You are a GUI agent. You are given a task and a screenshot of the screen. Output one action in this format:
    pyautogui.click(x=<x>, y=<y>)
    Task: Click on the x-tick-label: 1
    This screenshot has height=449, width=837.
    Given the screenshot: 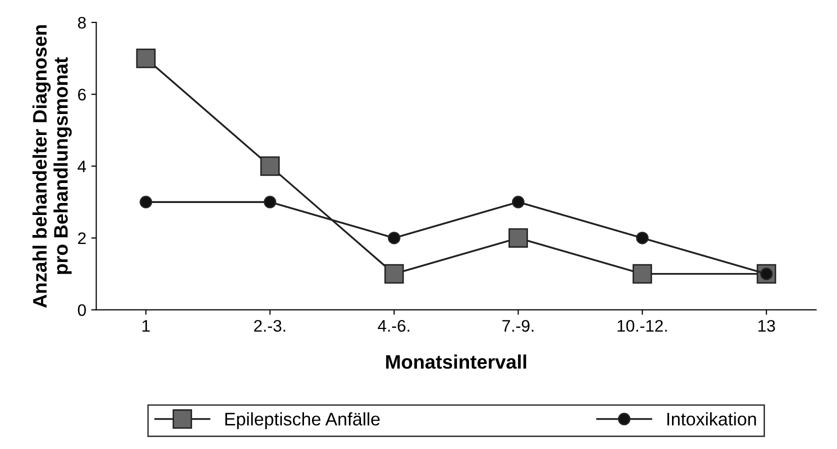 What is the action you would take?
    pyautogui.click(x=146, y=326)
    